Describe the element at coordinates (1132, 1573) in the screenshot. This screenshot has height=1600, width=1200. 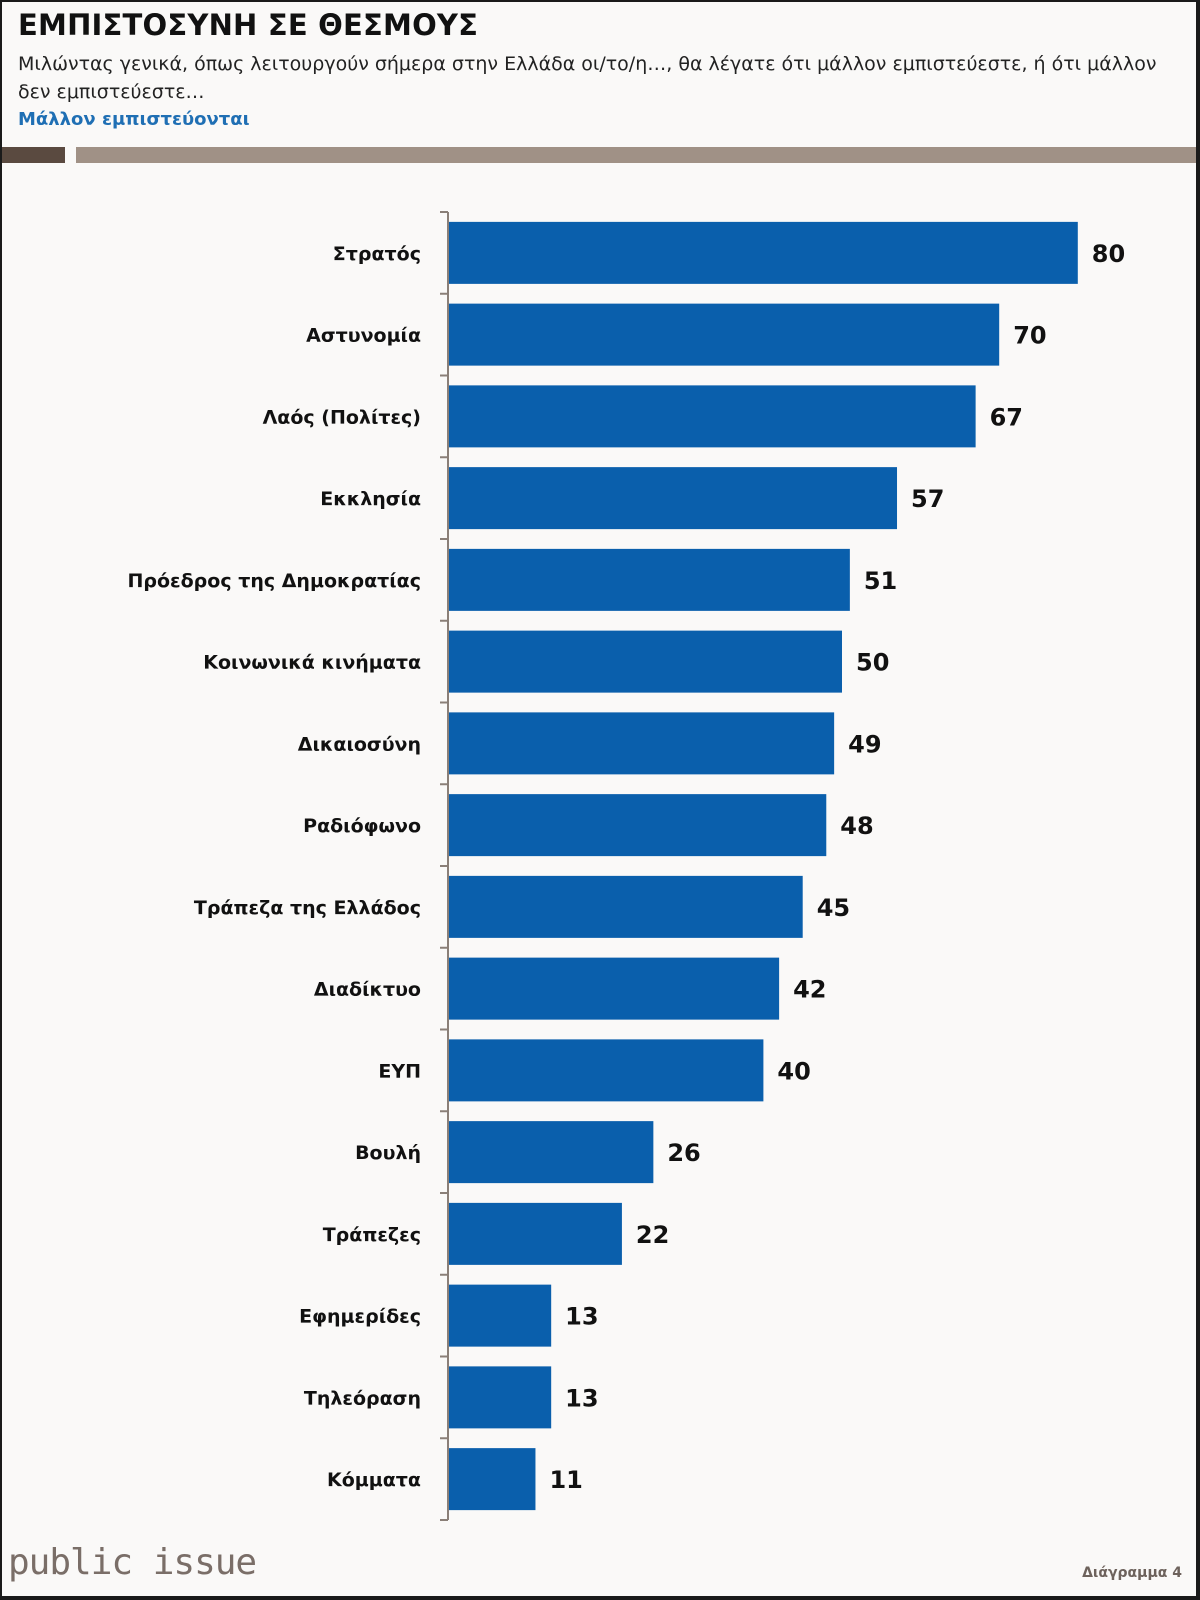
I see `figure-number: Διάγραμμα 4` at that location.